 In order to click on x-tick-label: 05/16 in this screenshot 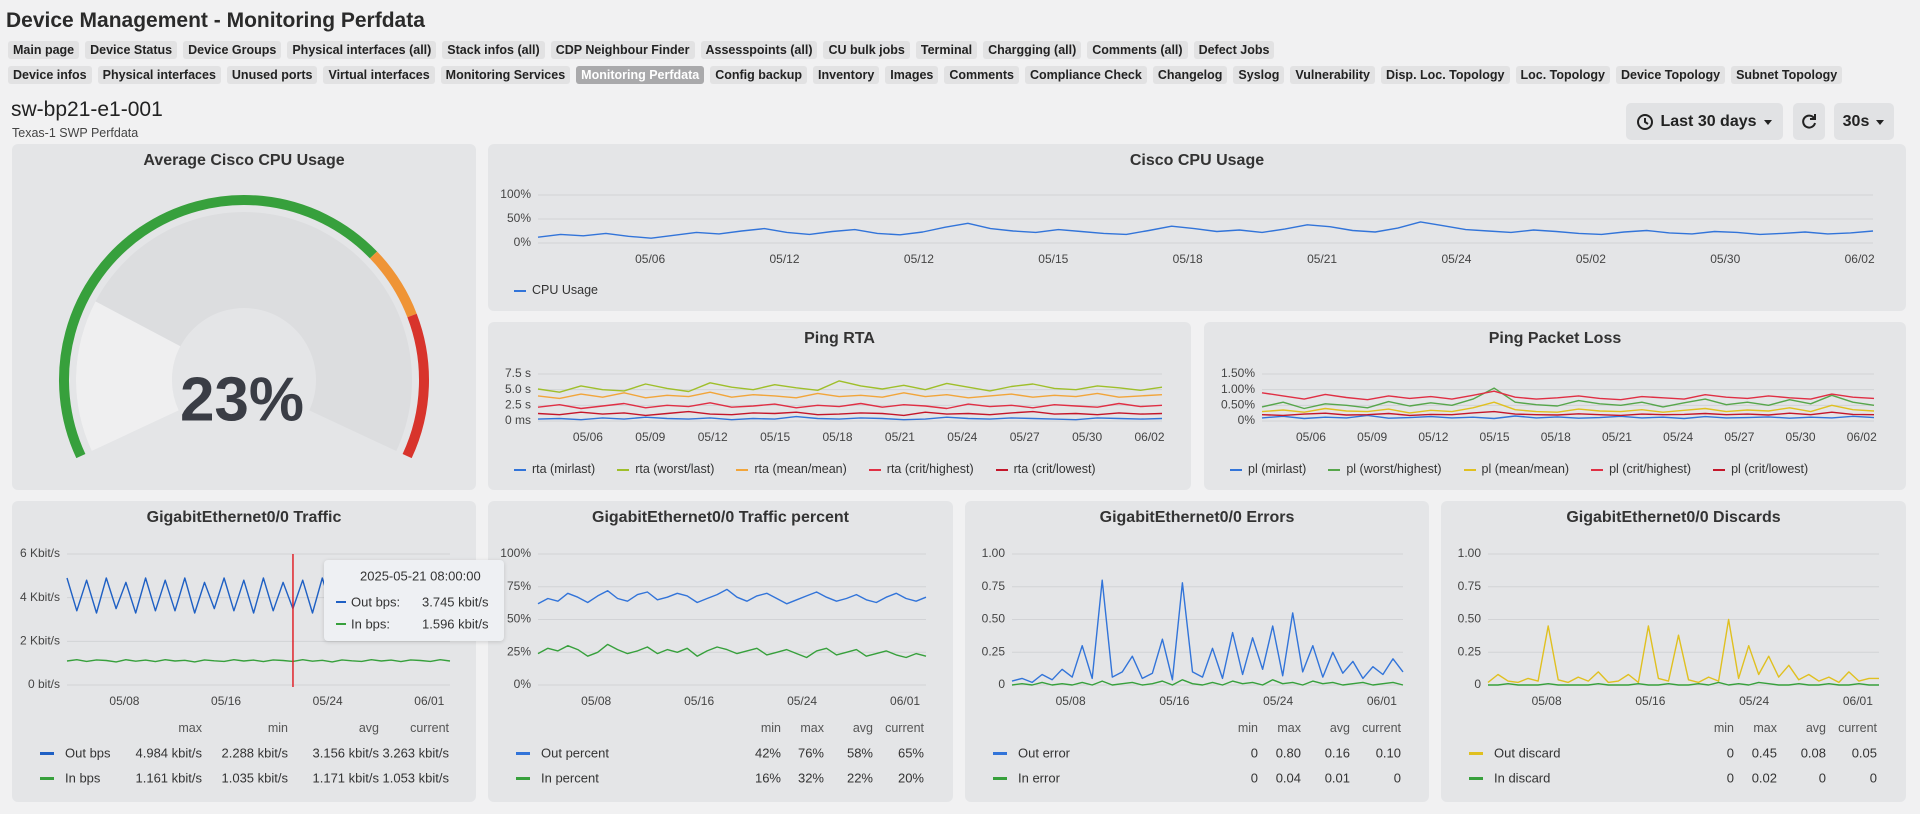, I will do `click(1174, 701)`.